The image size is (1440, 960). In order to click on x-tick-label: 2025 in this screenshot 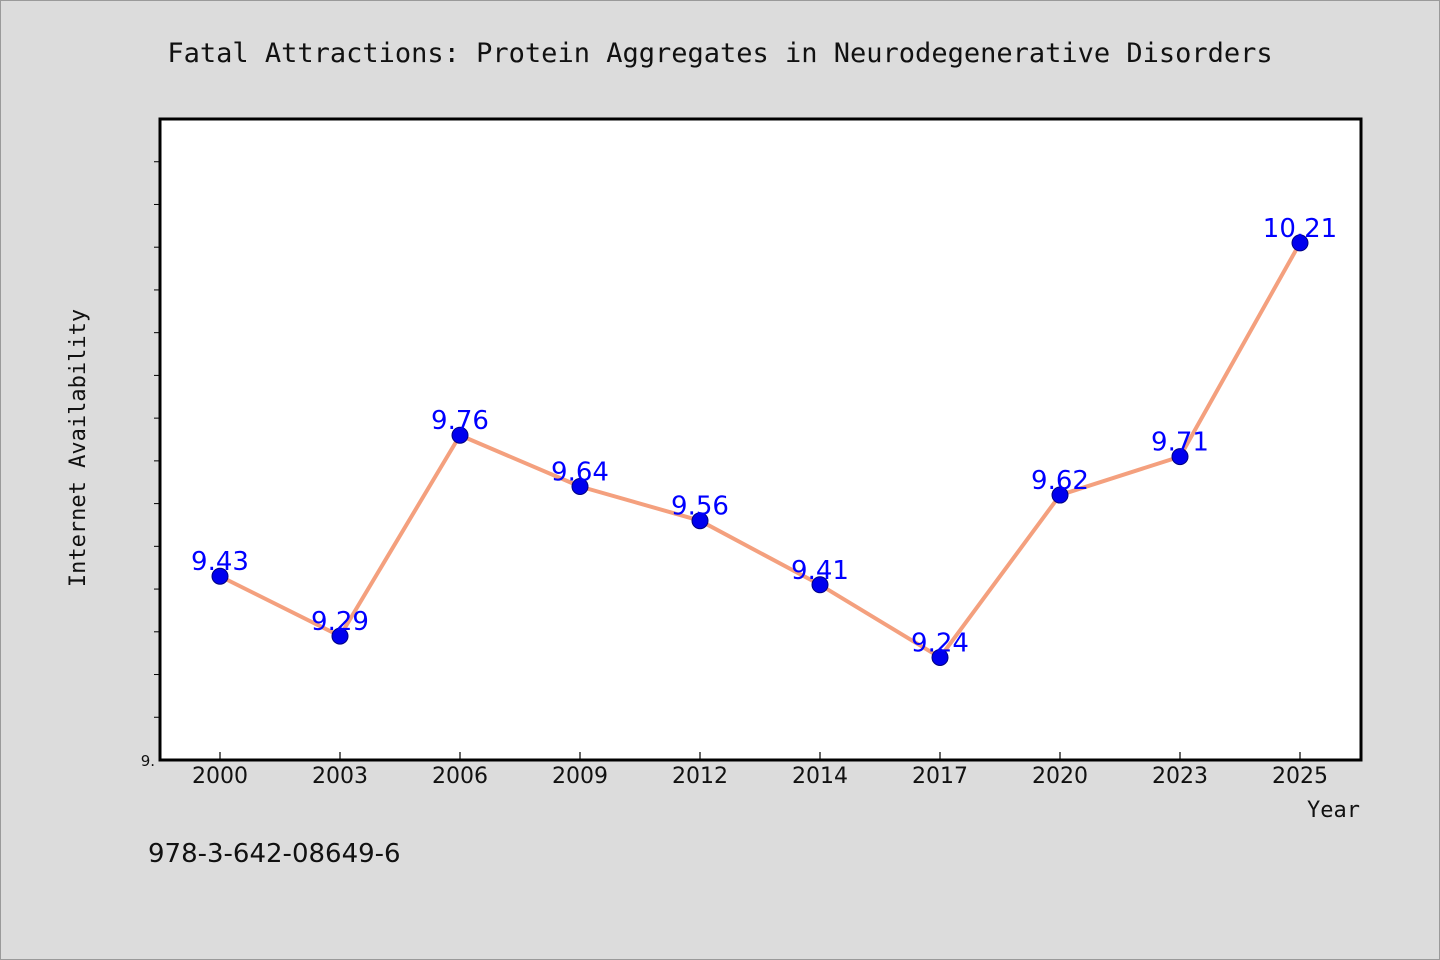, I will do `click(1300, 776)`.